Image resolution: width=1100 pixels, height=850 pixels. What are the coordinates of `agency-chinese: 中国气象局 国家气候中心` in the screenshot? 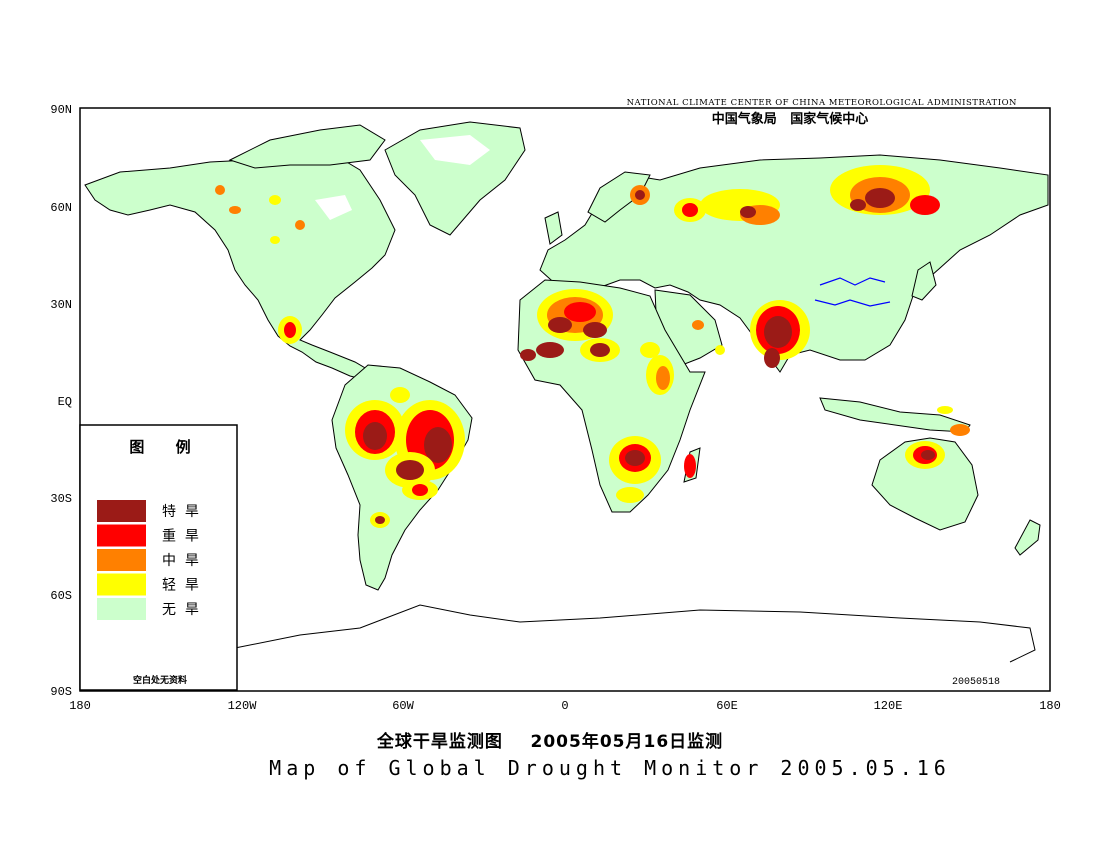 It's located at (790, 119).